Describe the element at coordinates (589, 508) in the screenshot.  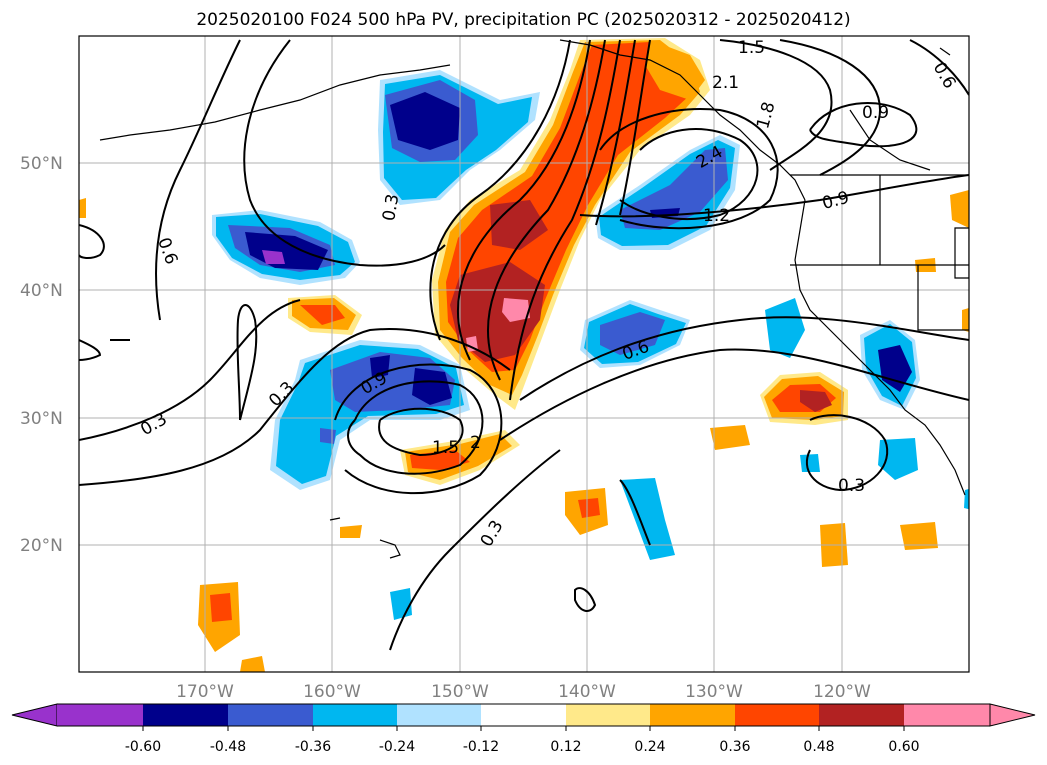
I see `positive-small-b2` at that location.